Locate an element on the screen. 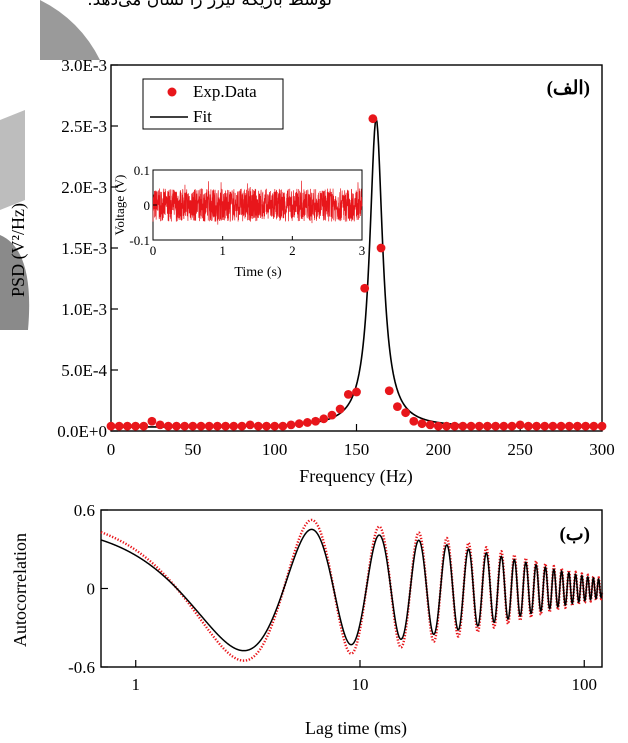  autocorr-x-tick-label: 10 is located at coordinates (359, 684).